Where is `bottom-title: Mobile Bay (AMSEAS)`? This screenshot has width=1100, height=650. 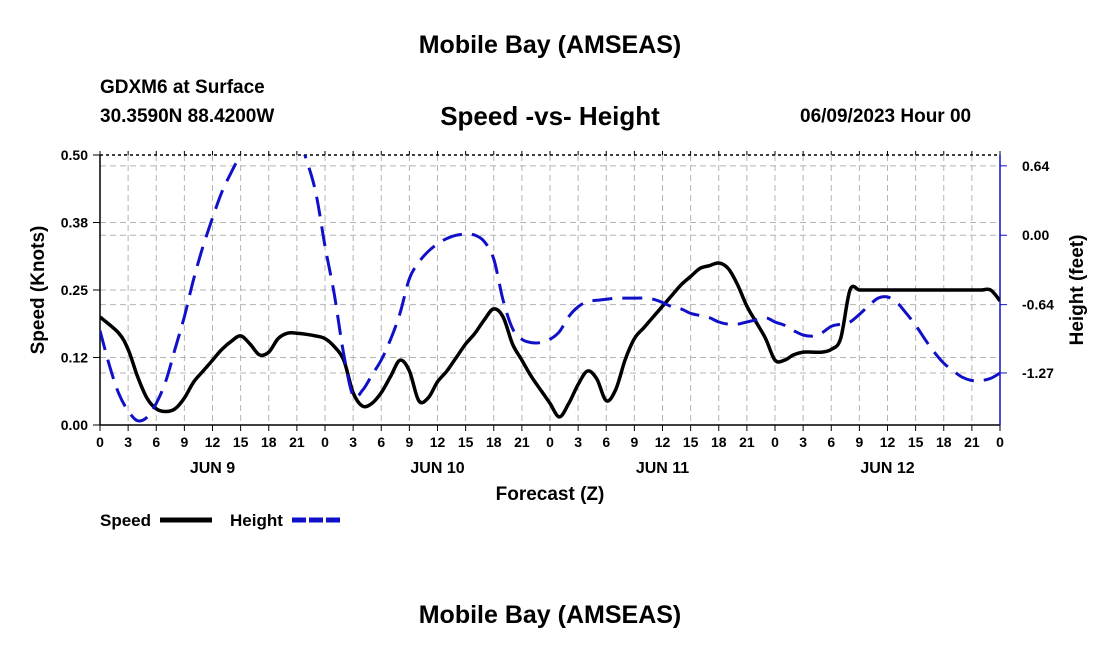 bottom-title: Mobile Bay (AMSEAS) is located at coordinates (550, 615).